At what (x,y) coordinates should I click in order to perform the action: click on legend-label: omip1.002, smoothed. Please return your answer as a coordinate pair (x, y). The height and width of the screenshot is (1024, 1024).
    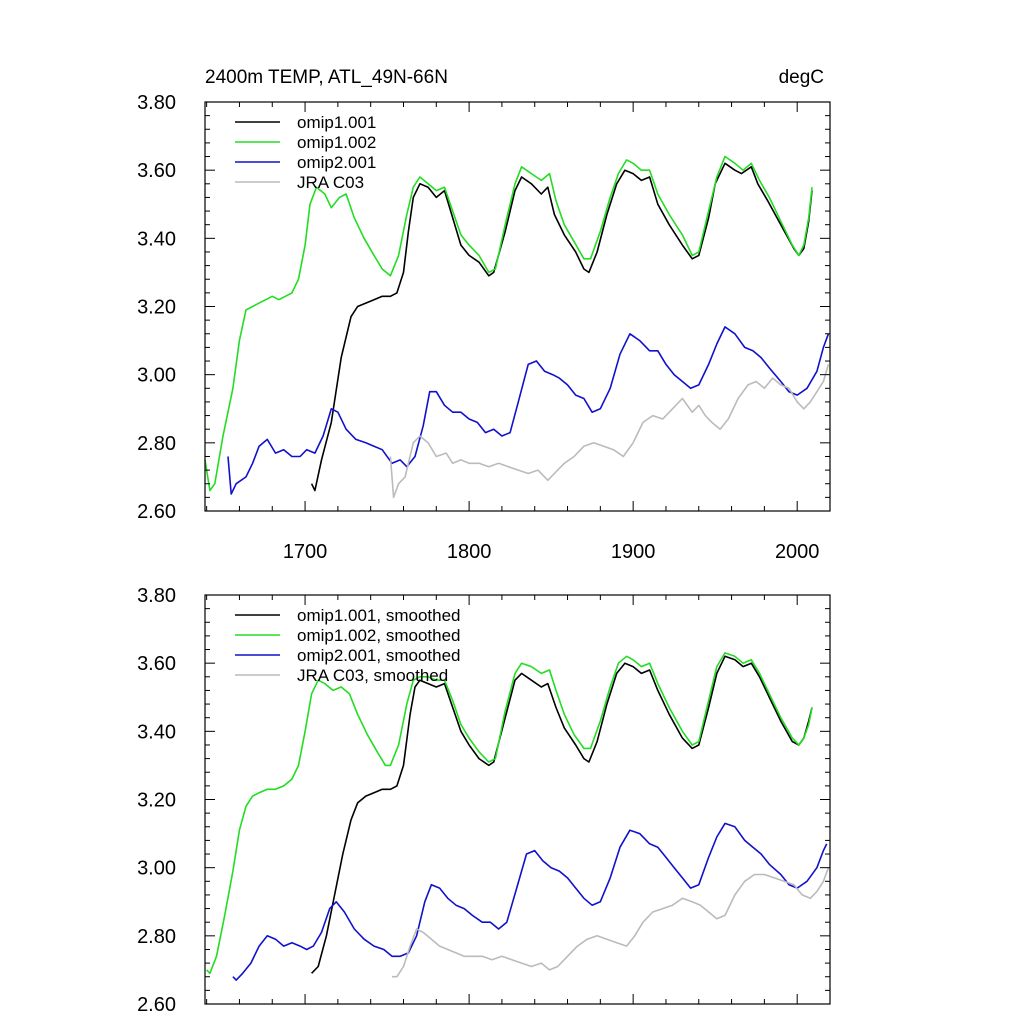
    Looking at the image, I should click on (379, 635).